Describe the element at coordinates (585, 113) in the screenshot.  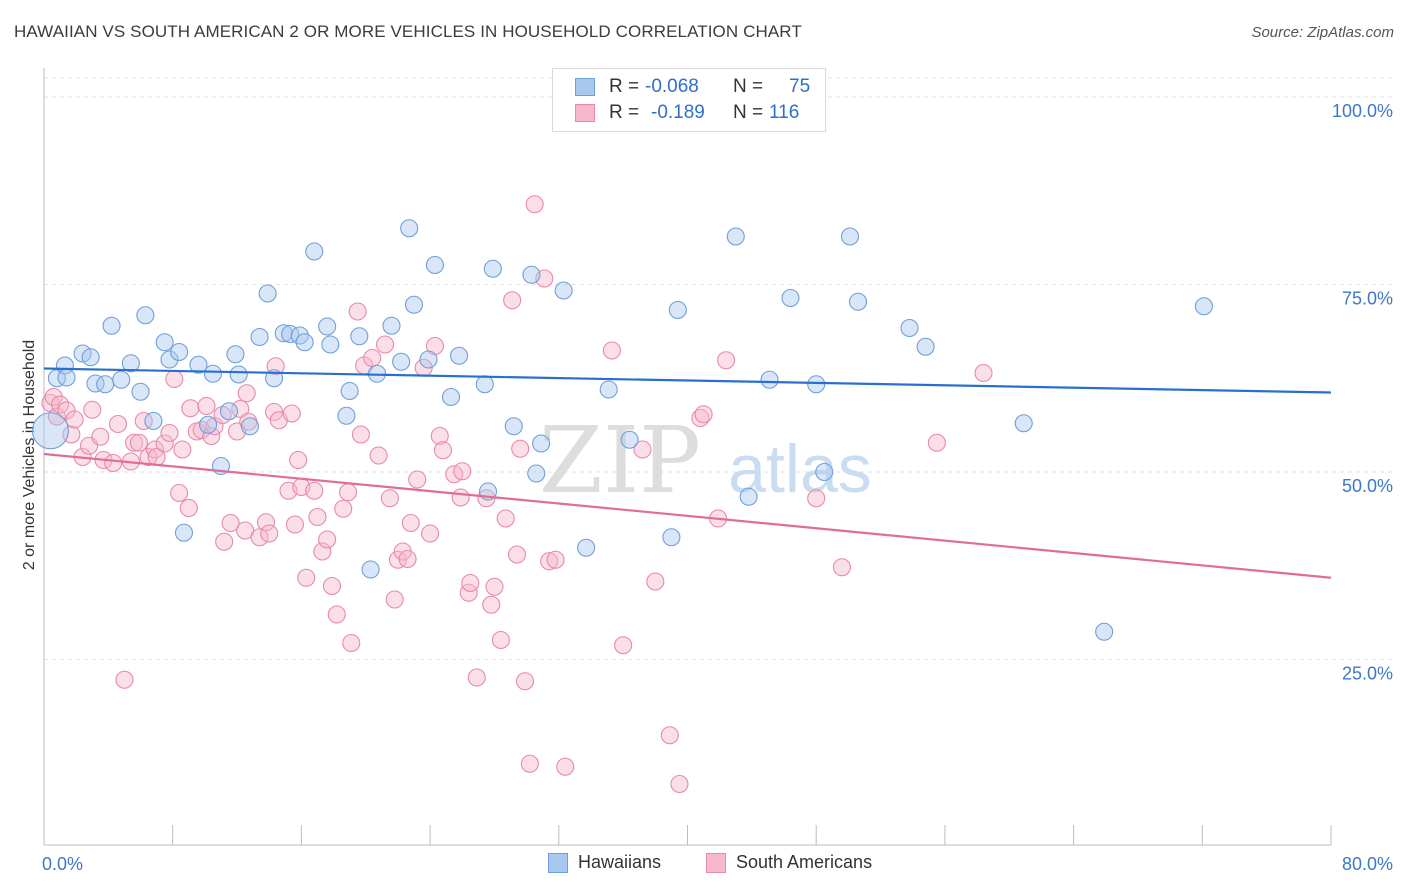
I see `south-americans-swatch` at that location.